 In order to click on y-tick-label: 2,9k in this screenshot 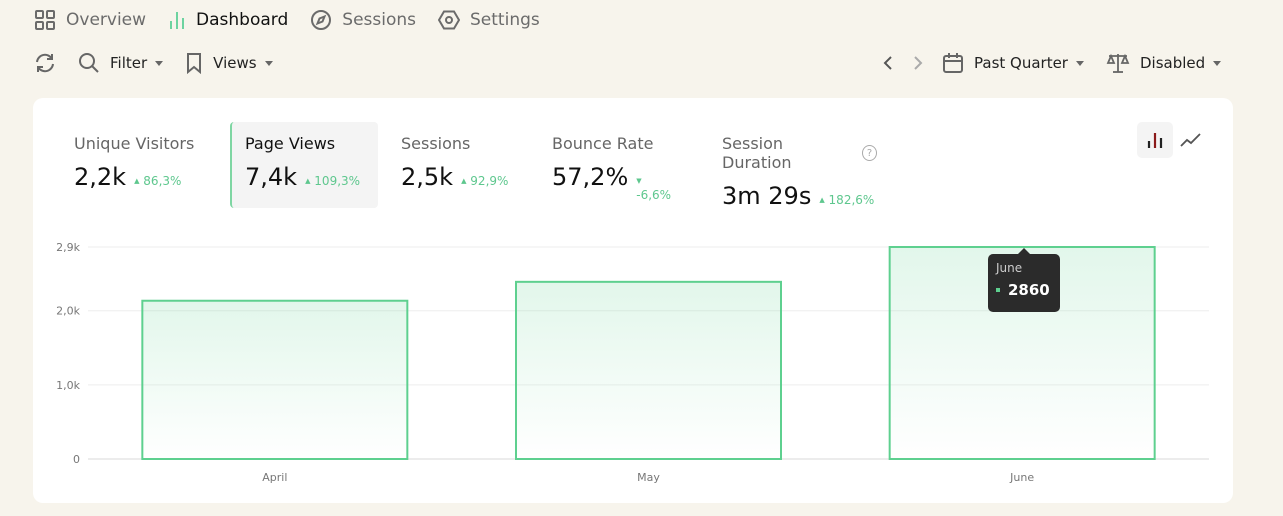, I will do `click(68, 247)`.